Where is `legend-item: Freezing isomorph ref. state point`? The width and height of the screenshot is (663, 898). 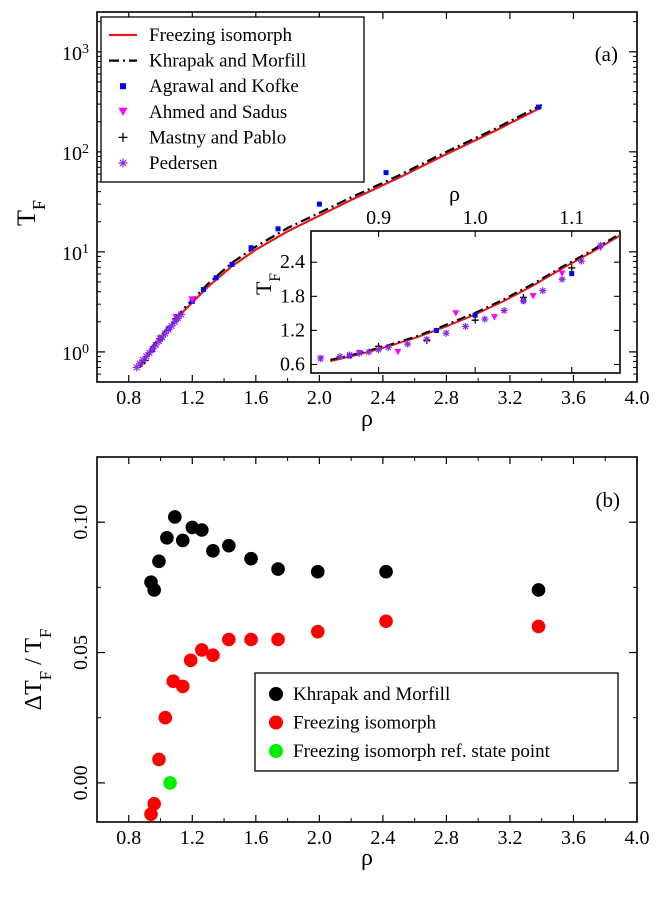
legend-item: Freezing isomorph ref. state point is located at coordinates (410, 751).